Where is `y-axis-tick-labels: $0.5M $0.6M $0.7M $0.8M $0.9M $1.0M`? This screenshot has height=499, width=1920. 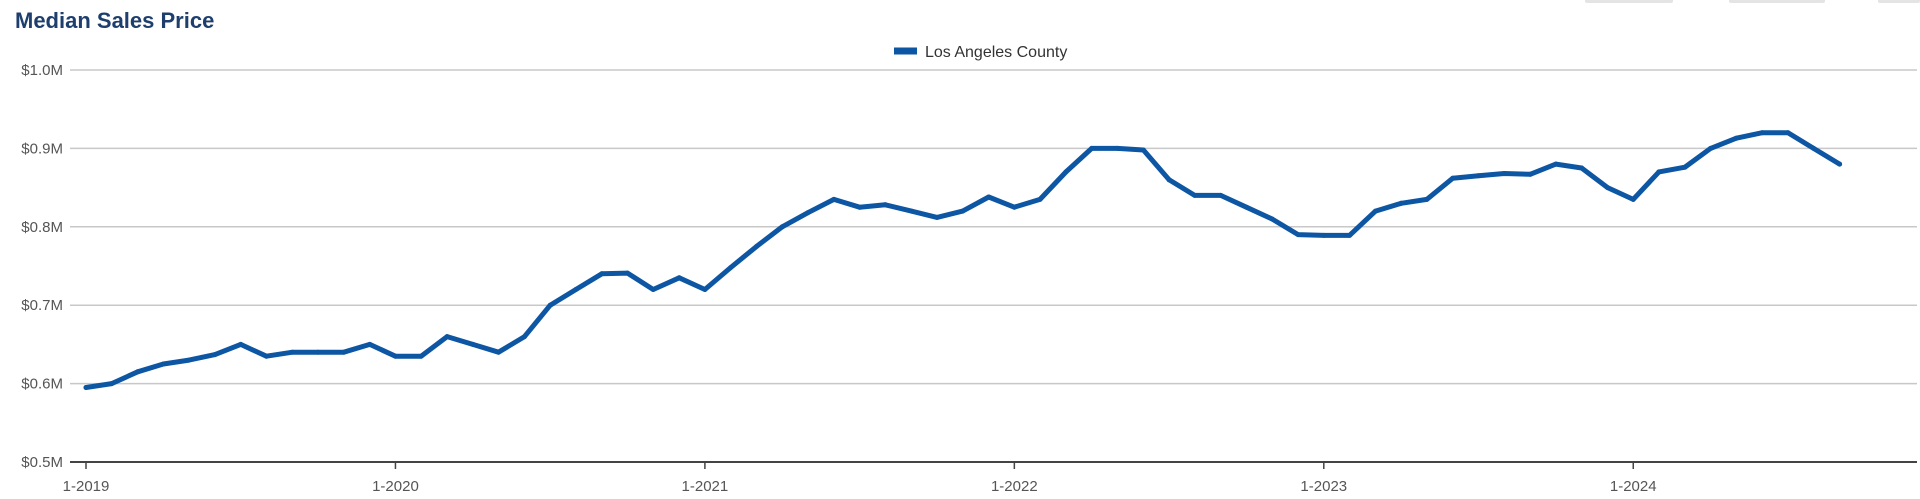
y-axis-tick-labels: $0.5M $0.6M $0.7M $0.8M $0.9M $1.0M is located at coordinates (42, 266).